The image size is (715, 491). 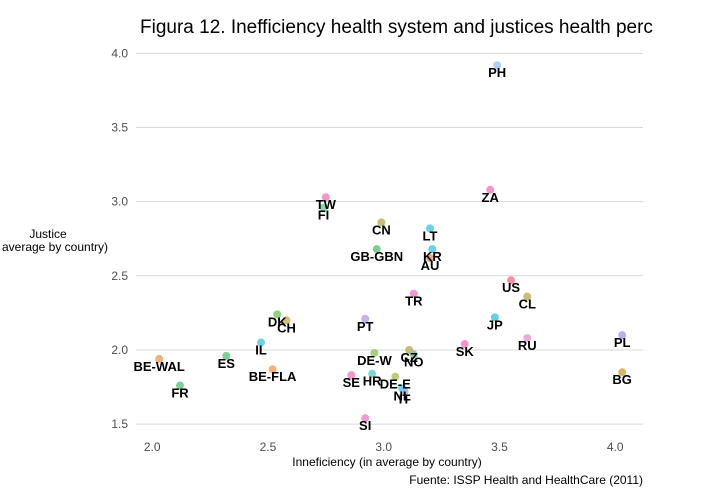 I want to click on point-label: PT, so click(x=365, y=326).